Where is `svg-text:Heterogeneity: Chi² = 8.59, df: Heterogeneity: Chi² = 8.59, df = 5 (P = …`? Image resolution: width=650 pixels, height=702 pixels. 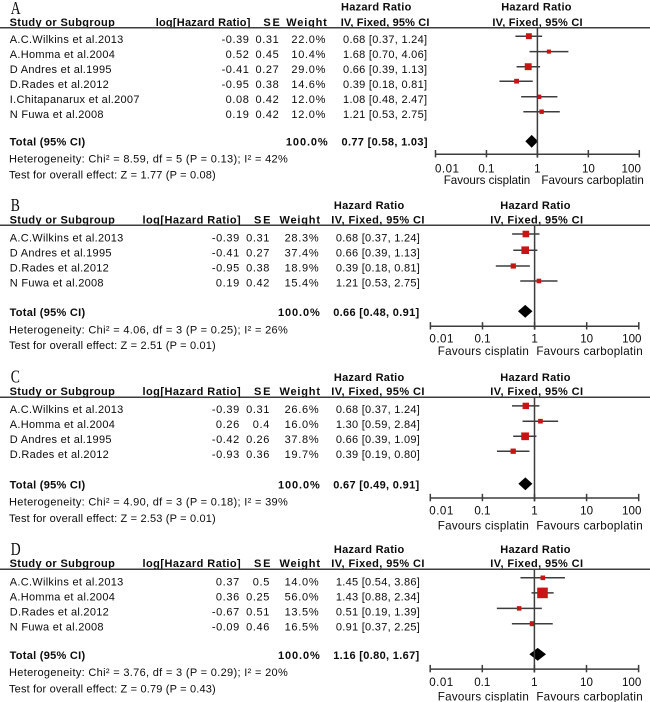
svg-text:Heterogeneity: Chi² = 8.59, df: Heterogeneity: Chi² = 8.59, df = 5 (P = … is located at coordinates (148, 160).